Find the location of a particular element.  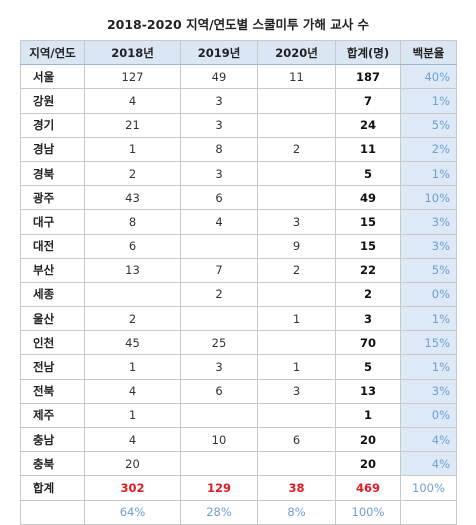

cell-2020: 11 is located at coordinates (296, 77).